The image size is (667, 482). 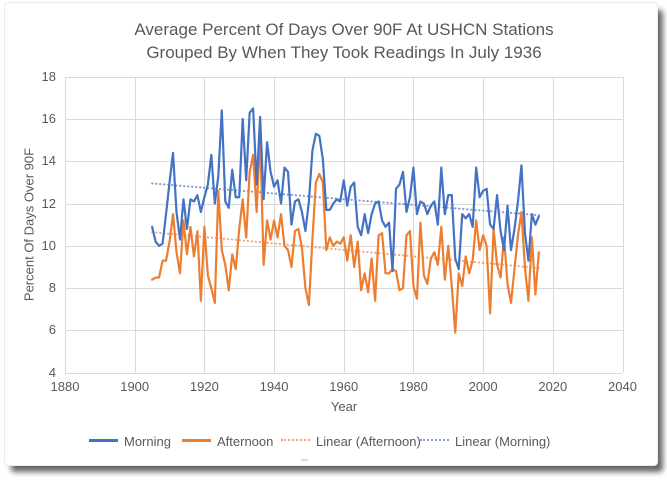 What do you see at coordinates (48, 118) in the screenshot?
I see `y-tick-label: 16` at bounding box center [48, 118].